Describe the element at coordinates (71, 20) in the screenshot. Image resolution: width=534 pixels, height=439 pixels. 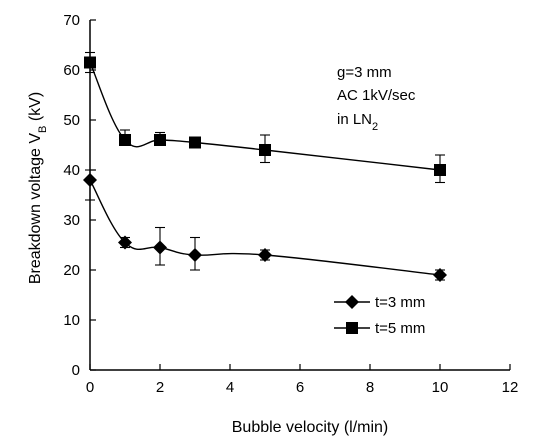
I see `y-tick-label: 70` at that location.